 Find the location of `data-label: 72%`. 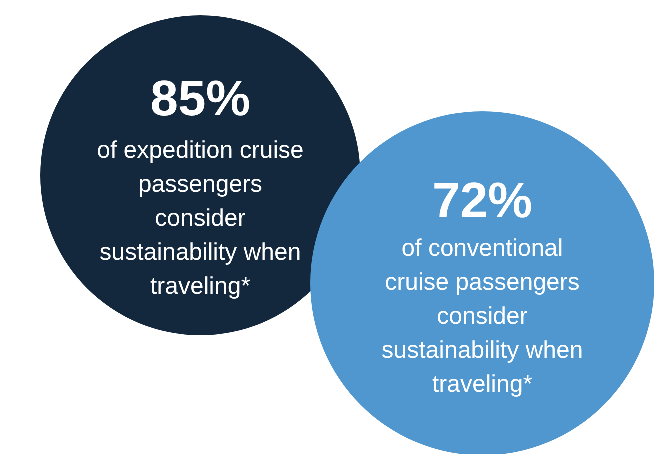

data-label: 72% is located at coordinates (482, 200).